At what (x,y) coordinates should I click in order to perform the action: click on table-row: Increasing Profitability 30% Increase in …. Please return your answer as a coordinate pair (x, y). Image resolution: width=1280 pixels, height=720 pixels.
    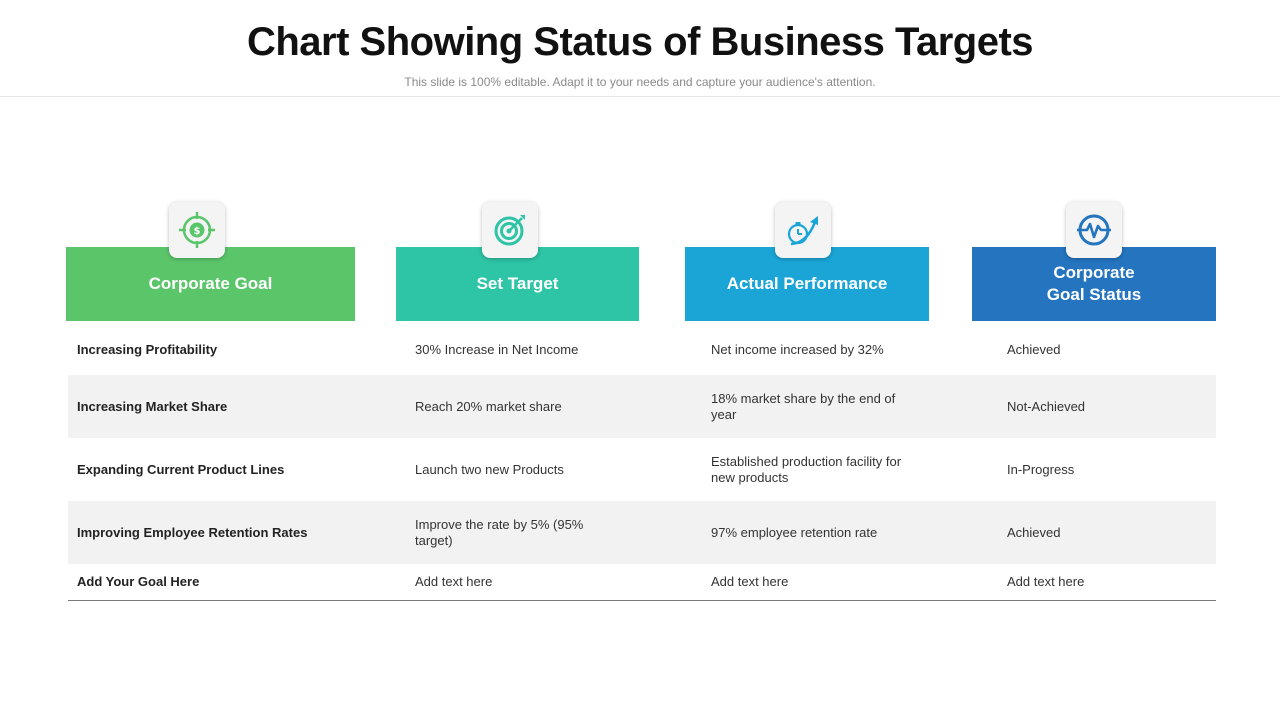
    Looking at the image, I should click on (642, 349).